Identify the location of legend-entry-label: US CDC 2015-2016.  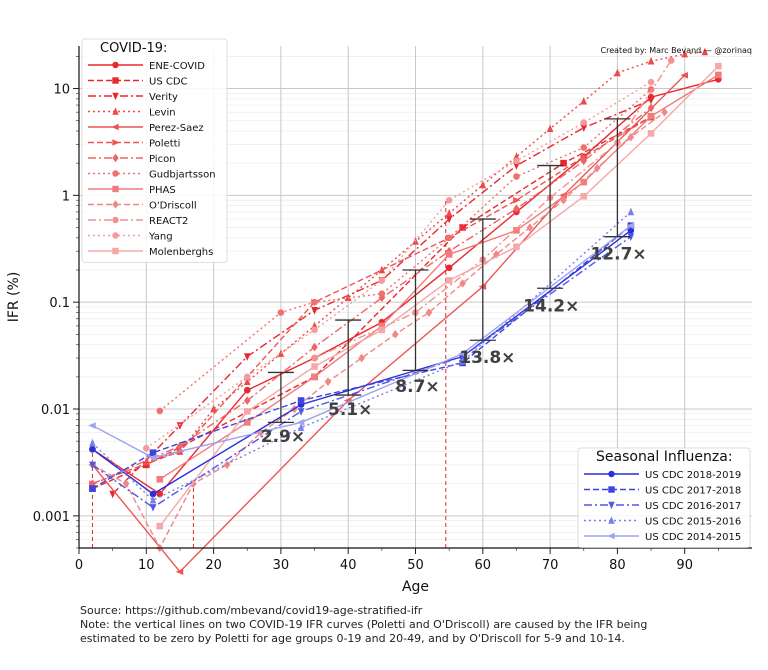
(693, 522).